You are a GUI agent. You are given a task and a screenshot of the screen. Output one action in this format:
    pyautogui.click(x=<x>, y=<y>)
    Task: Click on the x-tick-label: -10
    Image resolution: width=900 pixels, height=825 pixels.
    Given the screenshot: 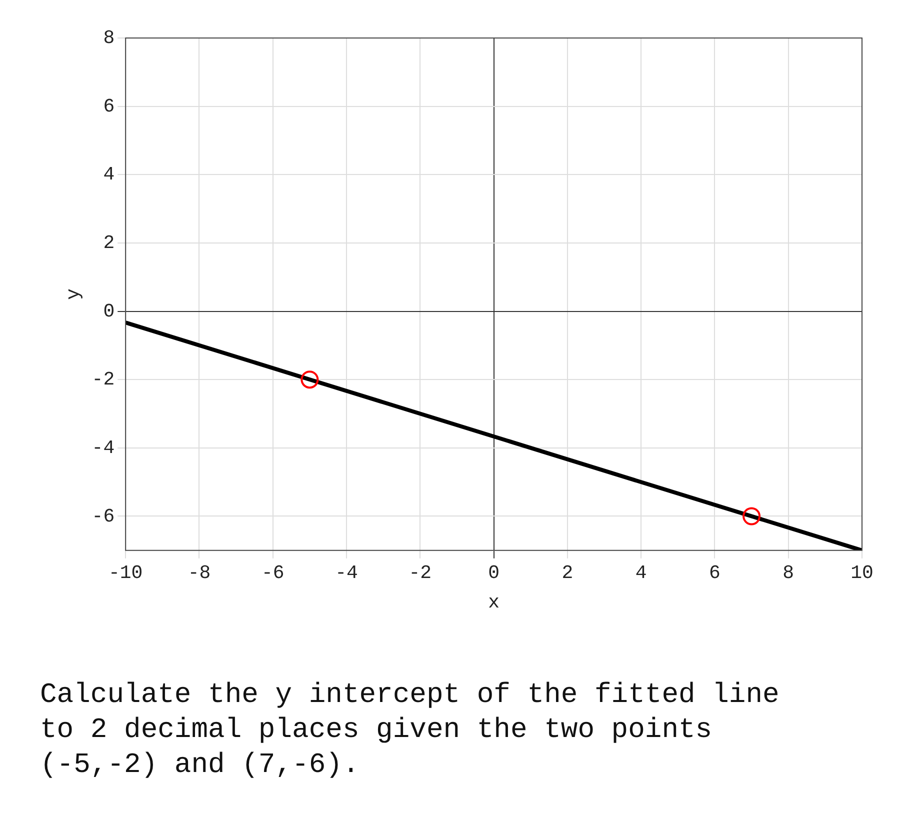 What is the action you would take?
    pyautogui.click(x=125, y=573)
    